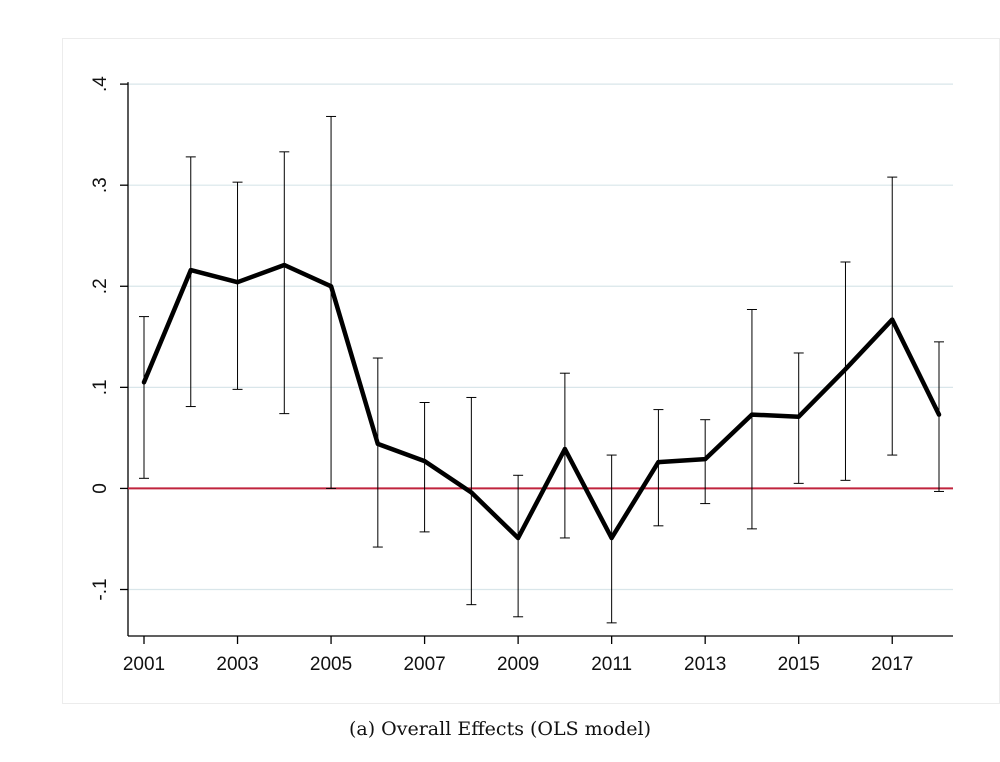 The image size is (1000, 762). Describe the element at coordinates (237, 664) in the screenshot. I see `x-tick-label-1: 2003` at that location.